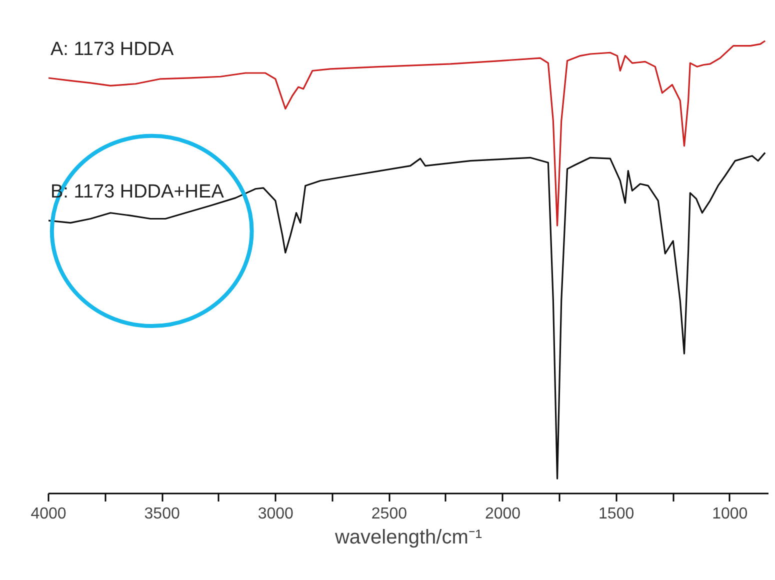 This screenshot has height=580, width=775. Describe the element at coordinates (112, 49) in the screenshot. I see `series-label: A: 1173 HDDA` at that location.